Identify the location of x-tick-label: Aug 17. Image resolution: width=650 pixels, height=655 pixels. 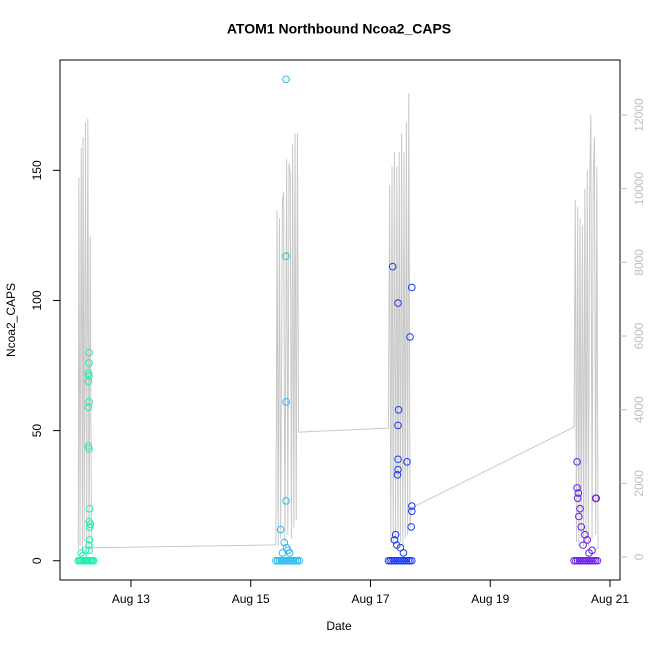
(370, 599).